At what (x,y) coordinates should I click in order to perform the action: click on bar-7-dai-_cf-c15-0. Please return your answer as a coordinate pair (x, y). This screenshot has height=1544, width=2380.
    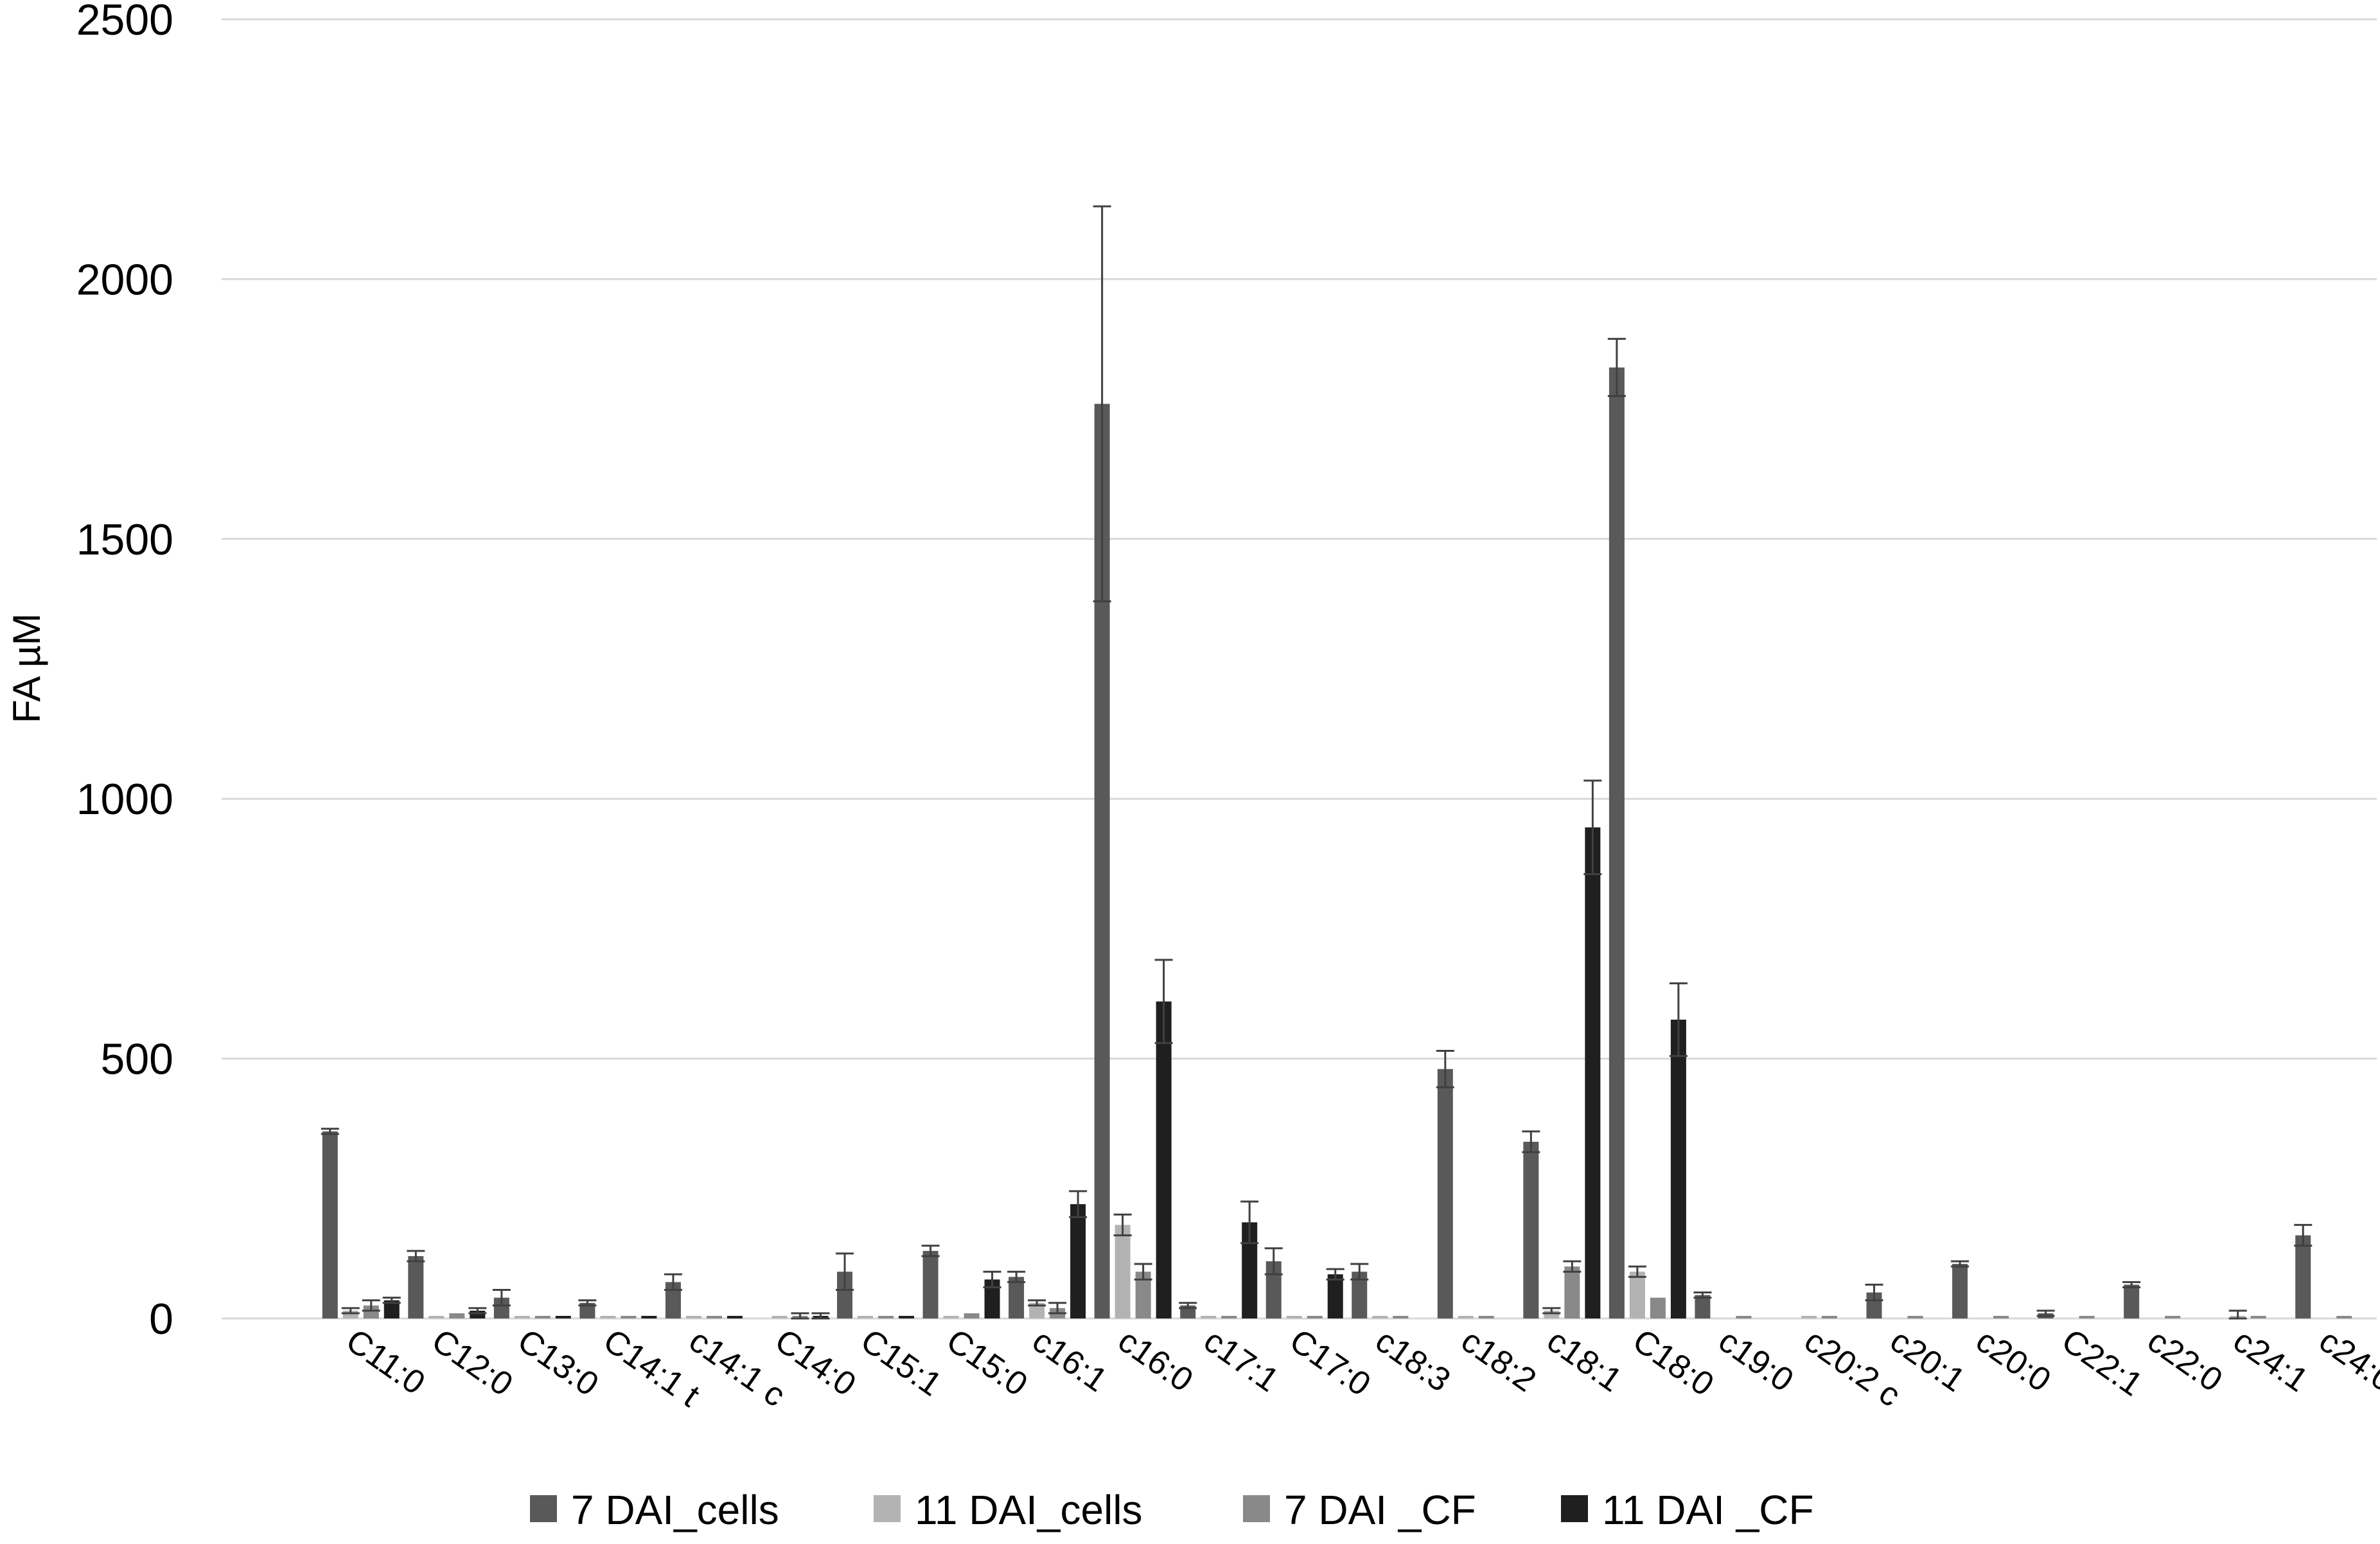
    Looking at the image, I should click on (972, 1315).